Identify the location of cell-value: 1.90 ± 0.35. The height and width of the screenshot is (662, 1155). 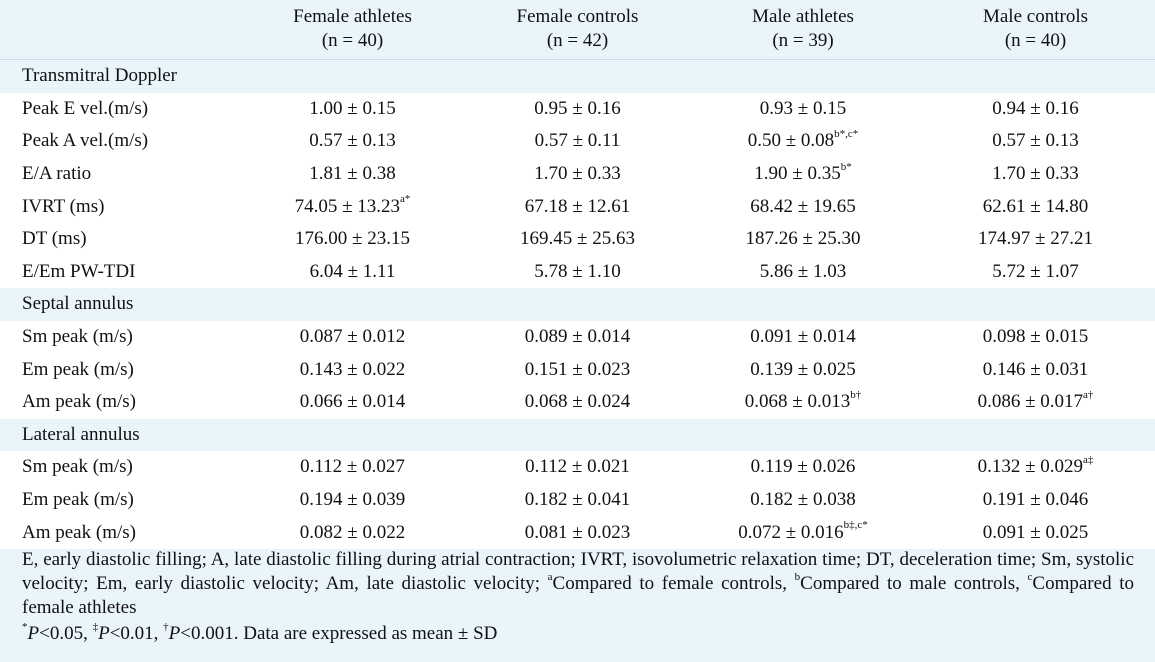
(797, 174).